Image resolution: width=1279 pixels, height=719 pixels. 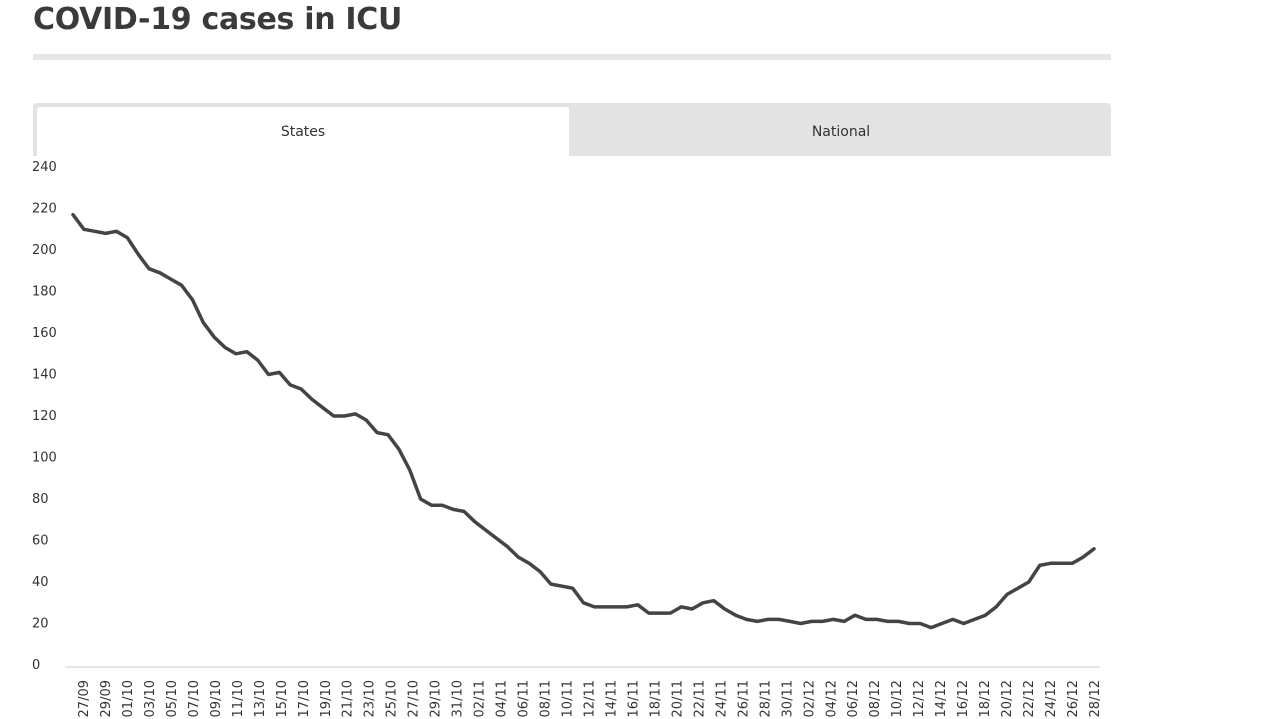 What do you see at coordinates (655, 698) in the screenshot?
I see `x-tick-label: 18/11` at bounding box center [655, 698].